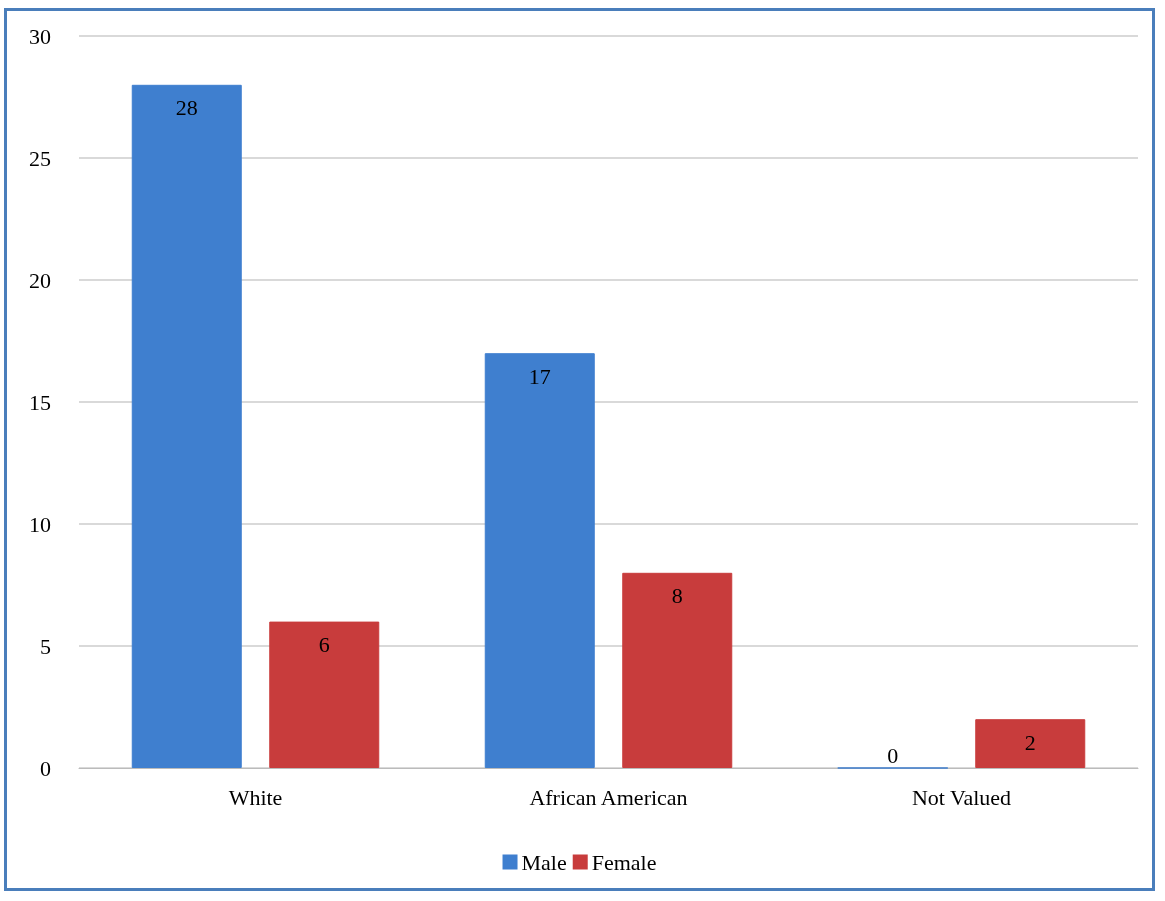 This screenshot has height=901, width=1165. Describe the element at coordinates (40, 36) in the screenshot. I see `y-tick-label: 30` at that location.